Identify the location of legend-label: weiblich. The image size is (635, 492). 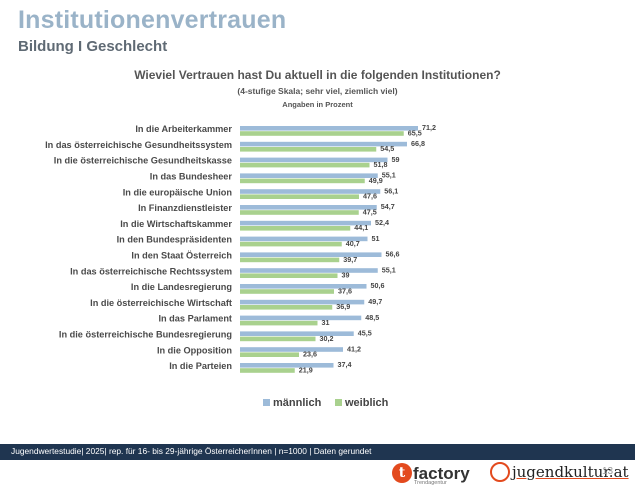
(366, 403).